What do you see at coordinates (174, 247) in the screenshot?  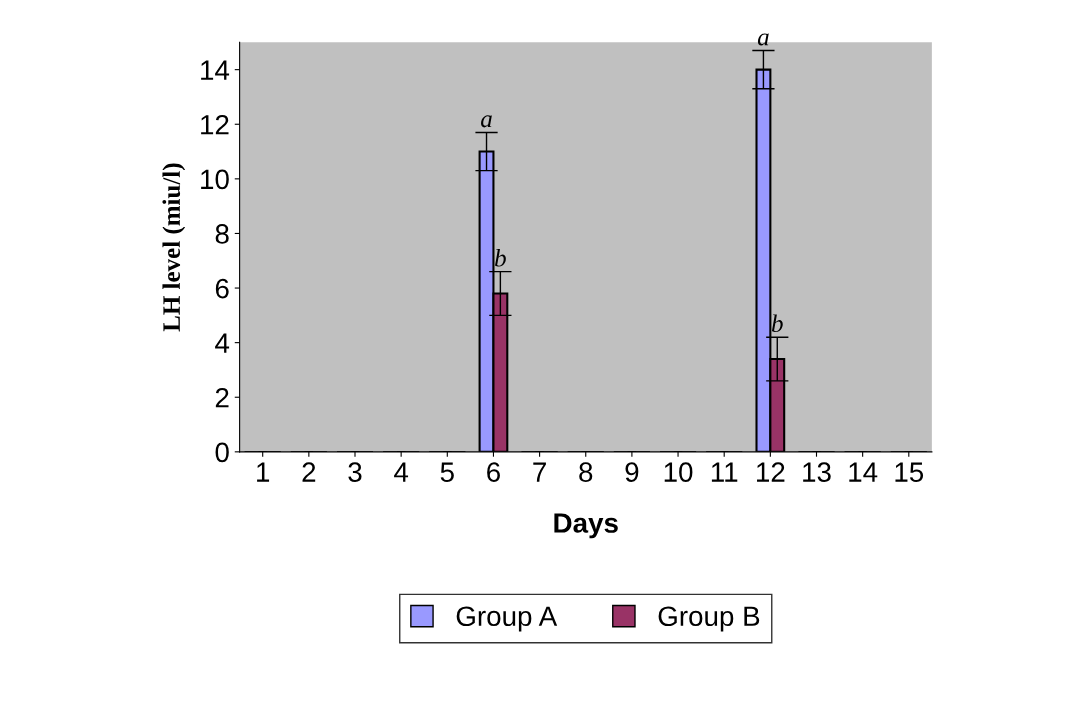 I see `y-axis-title: LH level (miu/l)` at bounding box center [174, 247].